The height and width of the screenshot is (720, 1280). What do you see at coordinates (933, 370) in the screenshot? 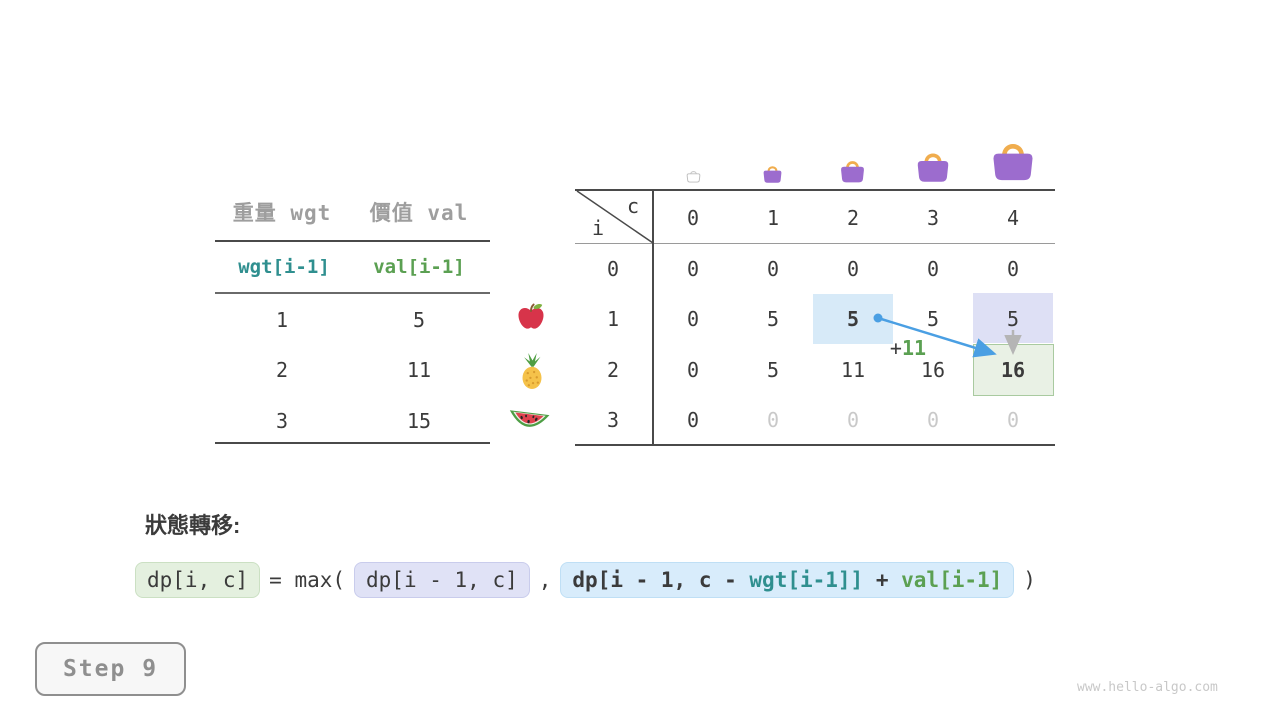
I see `dp-cell: 16` at bounding box center [933, 370].